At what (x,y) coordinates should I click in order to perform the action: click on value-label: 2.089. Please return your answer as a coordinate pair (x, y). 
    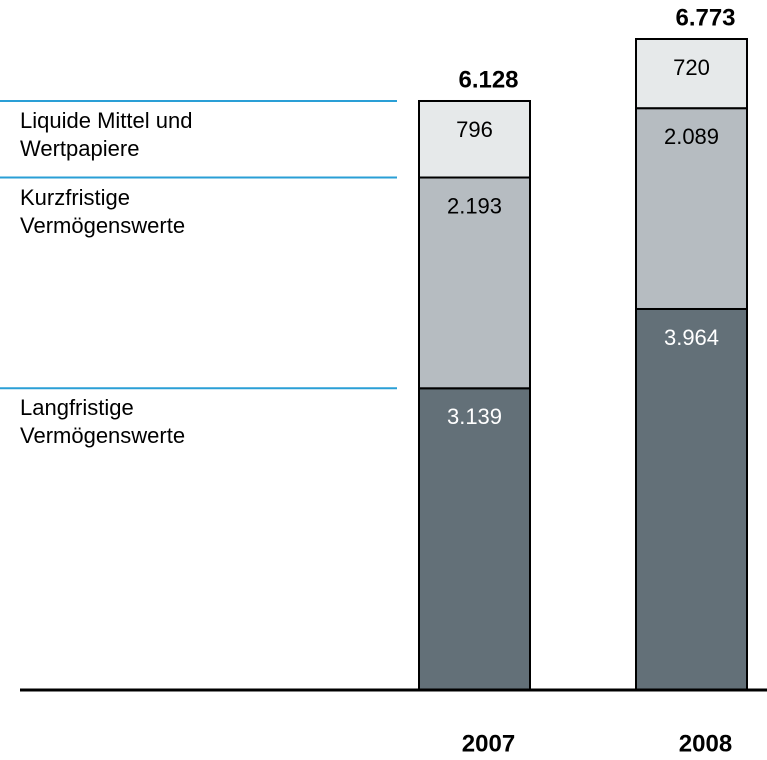
    Looking at the image, I should click on (691, 136).